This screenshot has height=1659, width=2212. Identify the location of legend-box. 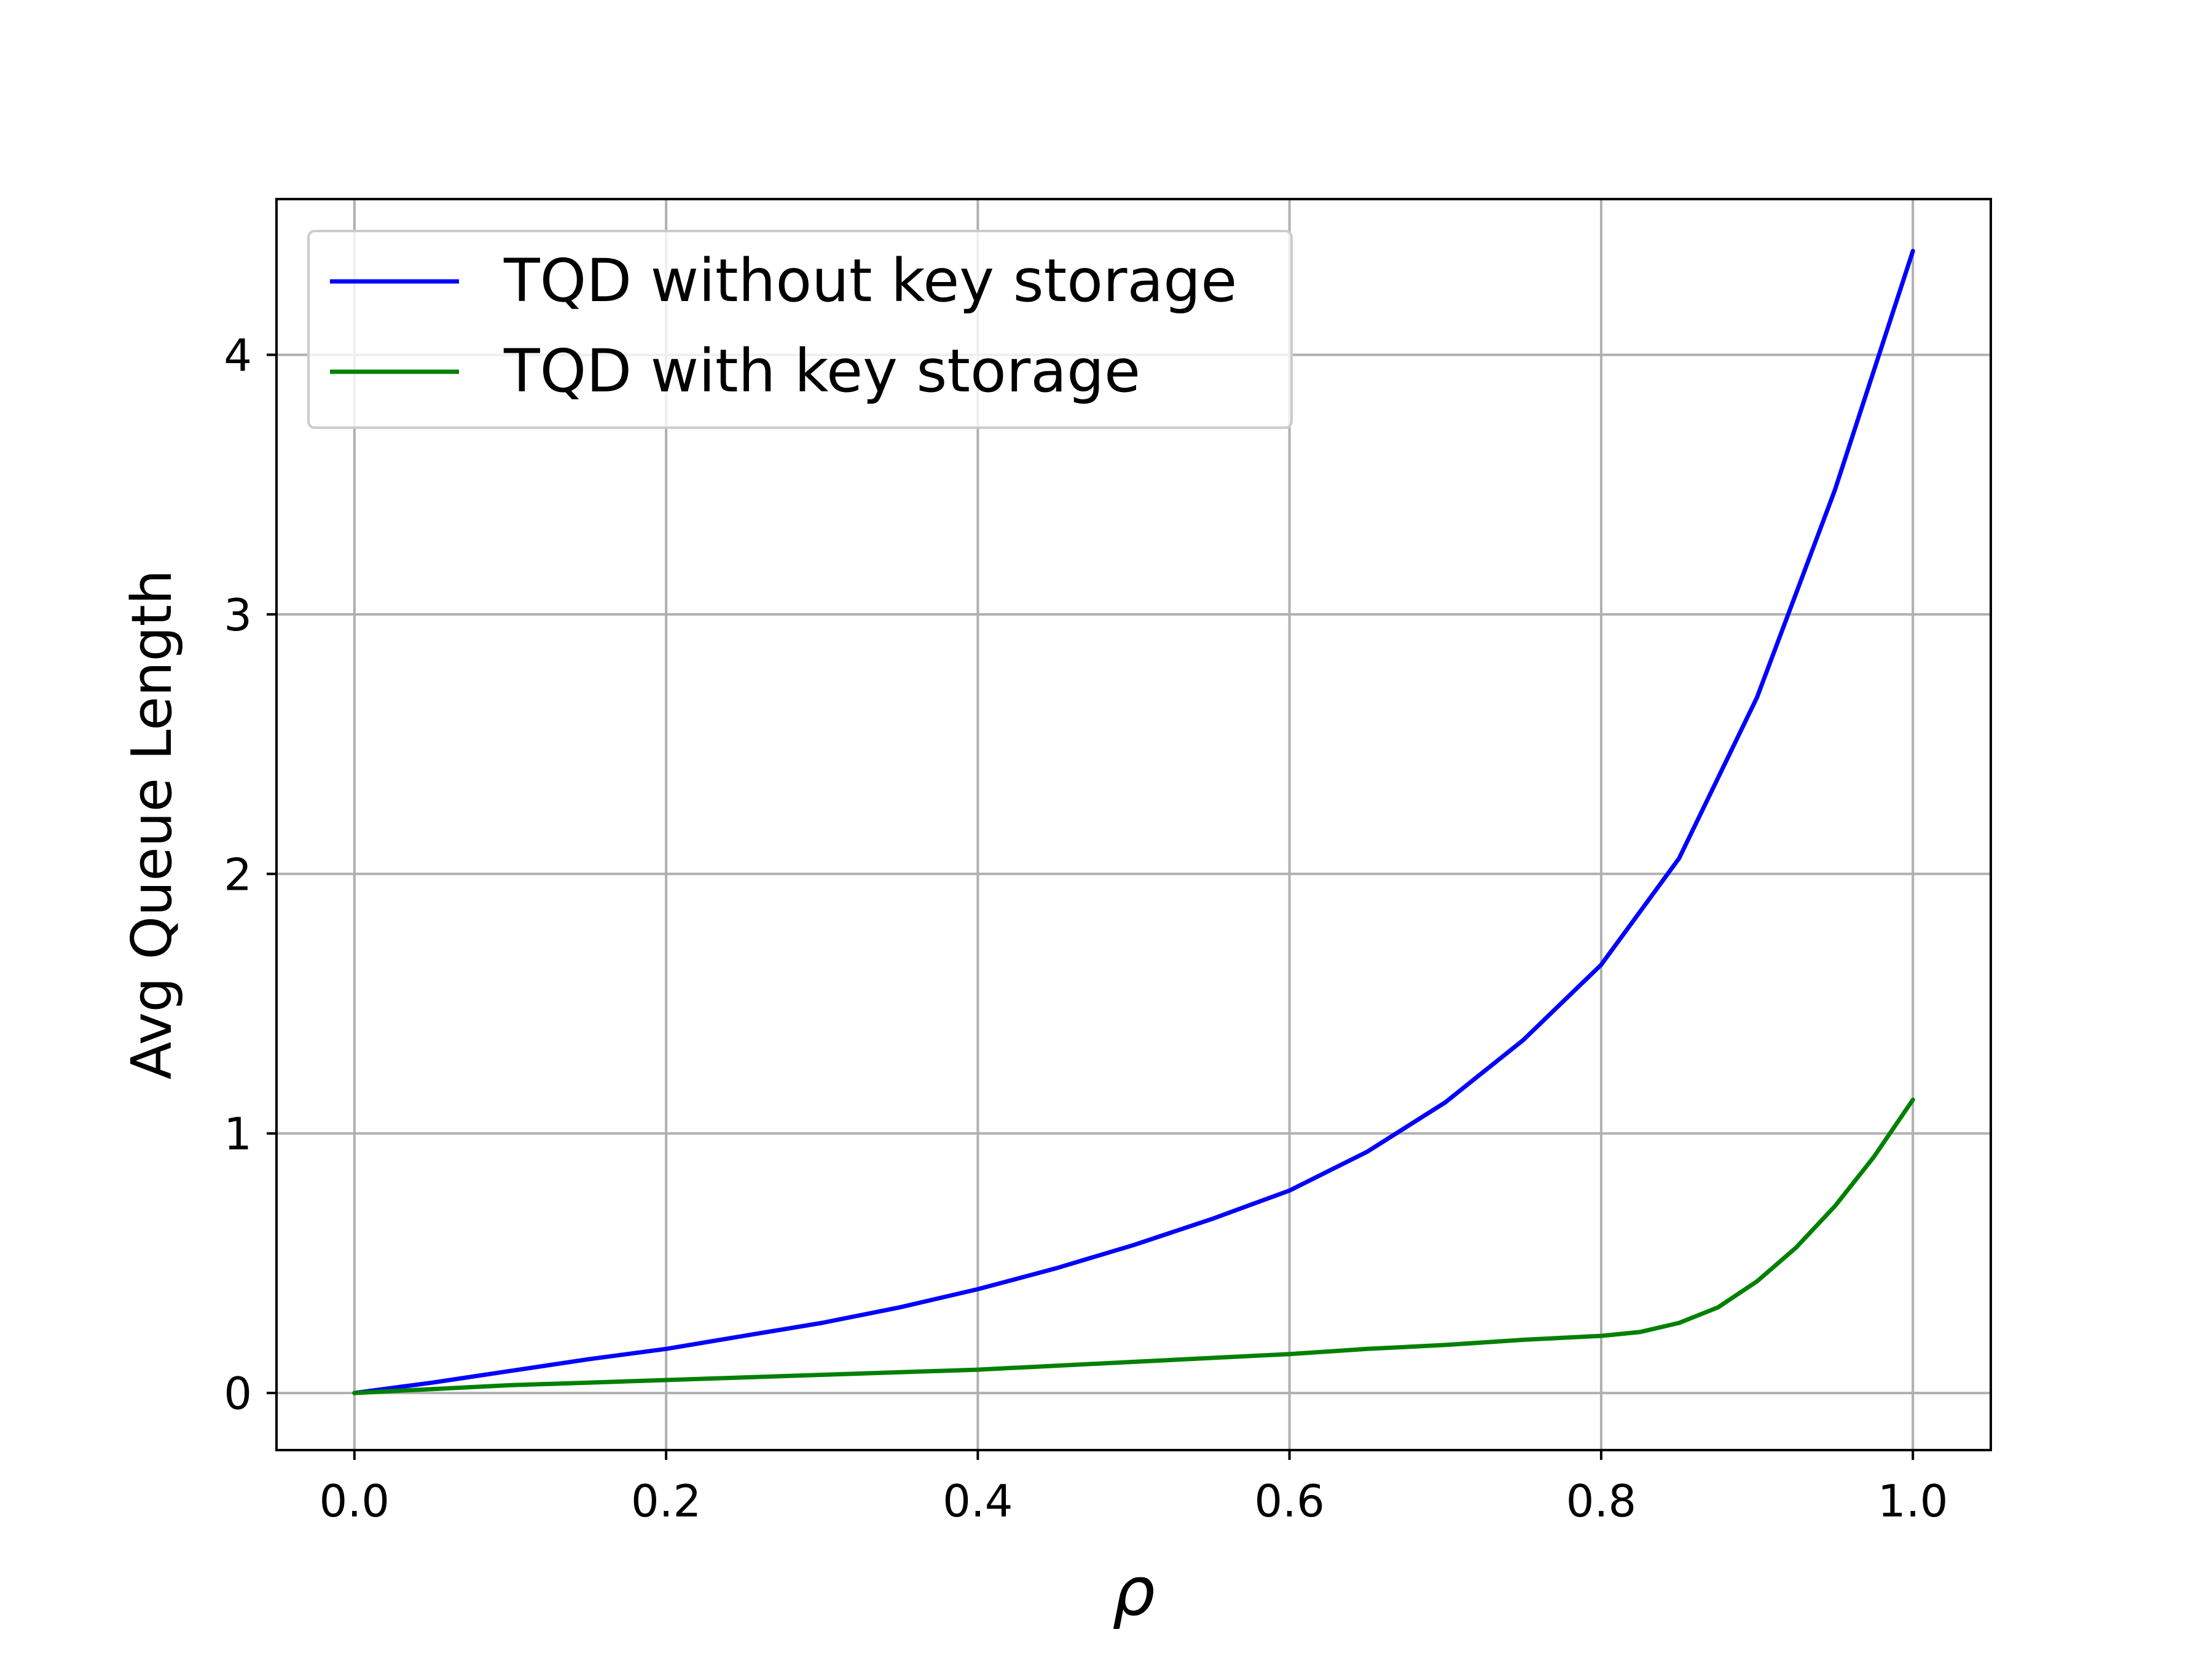
(800, 329).